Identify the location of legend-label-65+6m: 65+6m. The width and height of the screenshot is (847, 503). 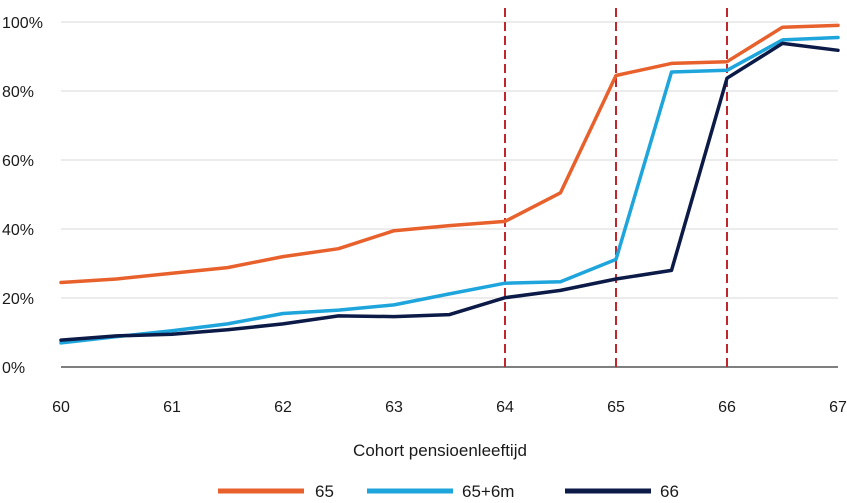
(488, 491).